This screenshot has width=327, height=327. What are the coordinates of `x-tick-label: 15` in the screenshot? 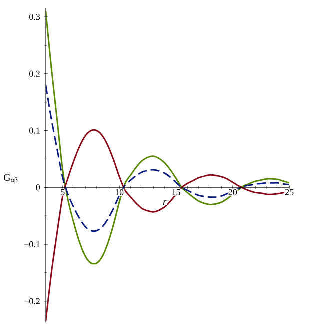 It's located at (176, 192).